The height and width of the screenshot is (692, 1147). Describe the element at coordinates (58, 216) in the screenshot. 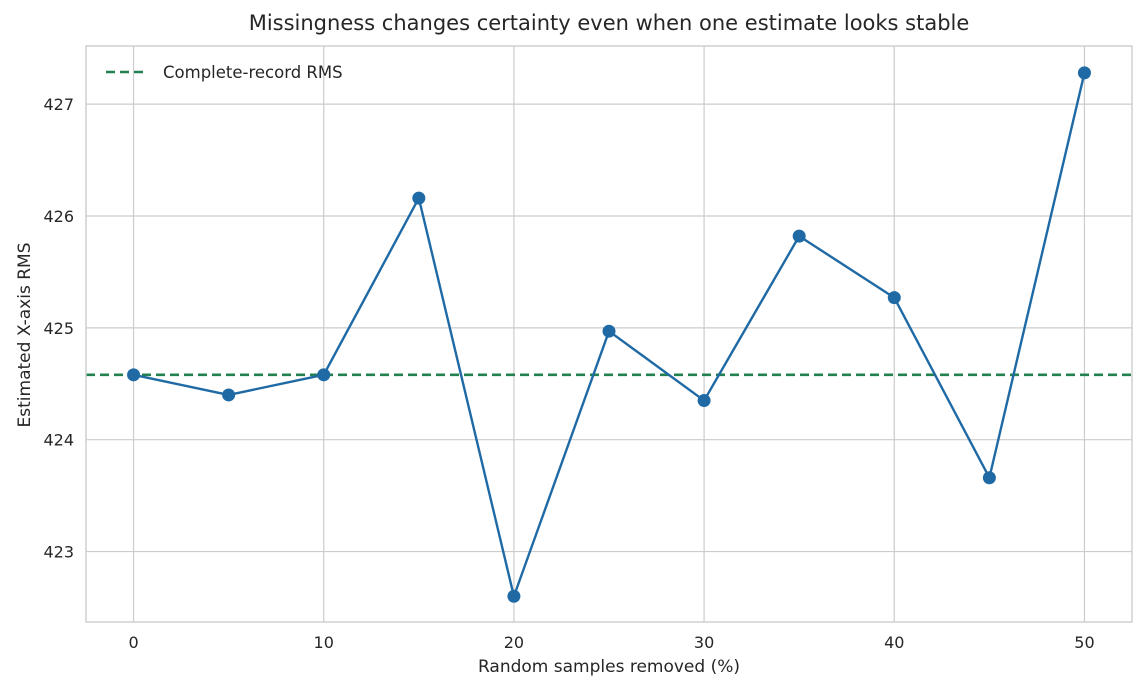

I see `y-tick-label: 426` at that location.